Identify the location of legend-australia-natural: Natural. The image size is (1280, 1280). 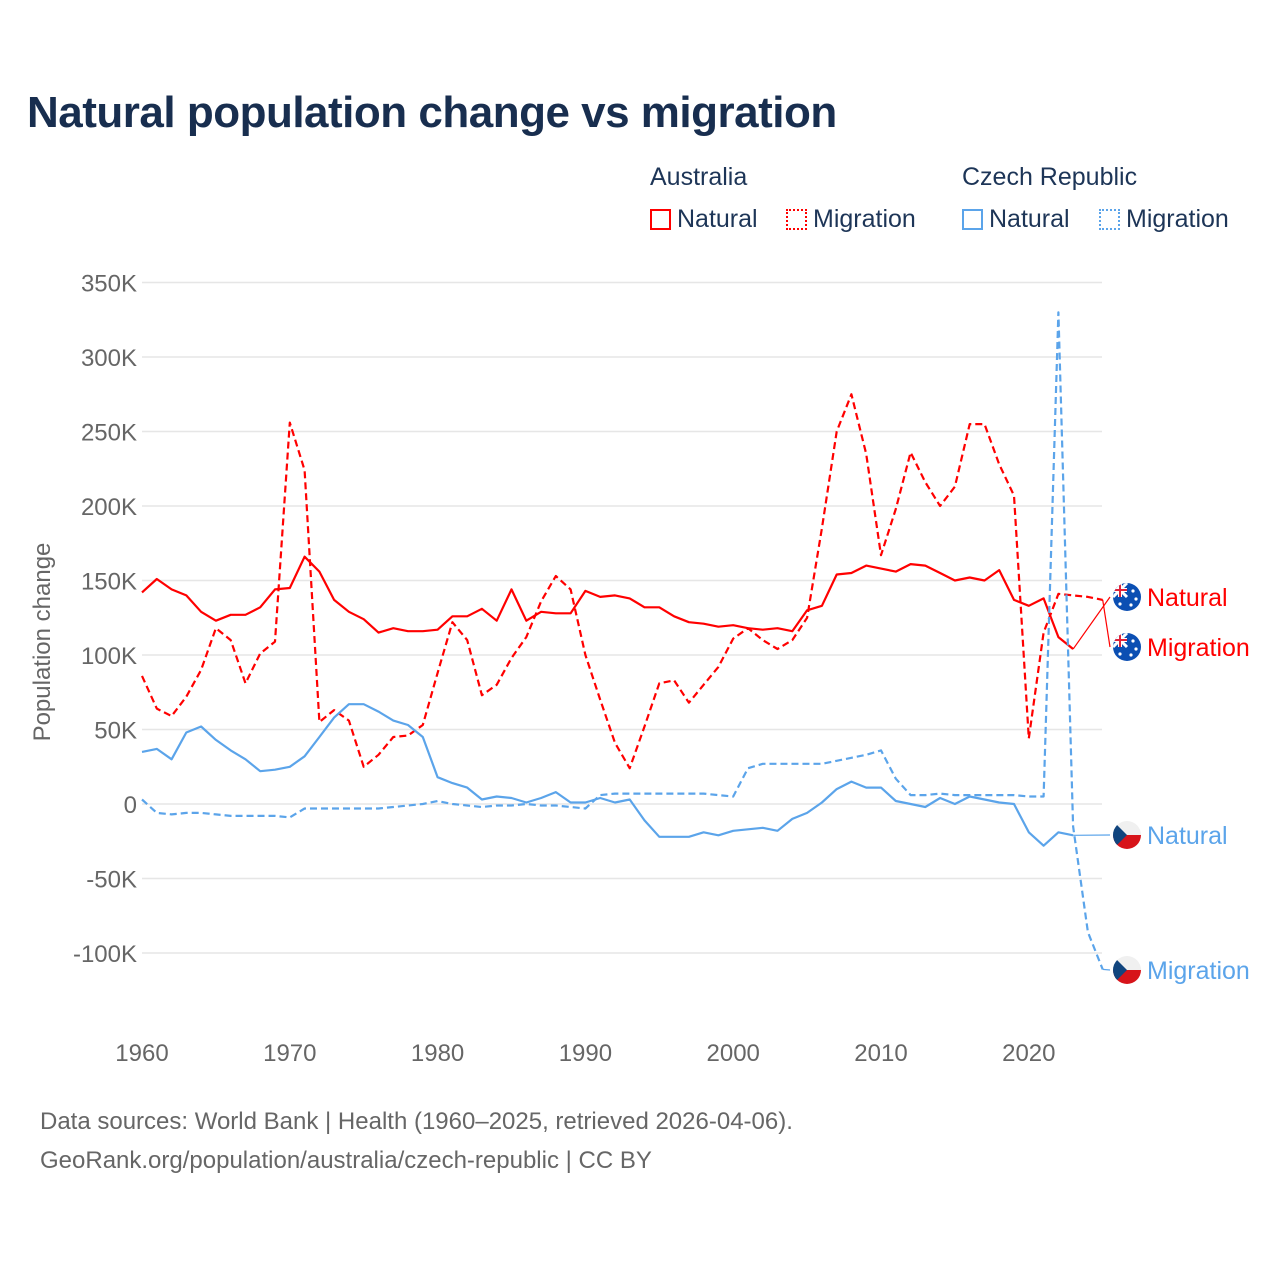
(704, 219).